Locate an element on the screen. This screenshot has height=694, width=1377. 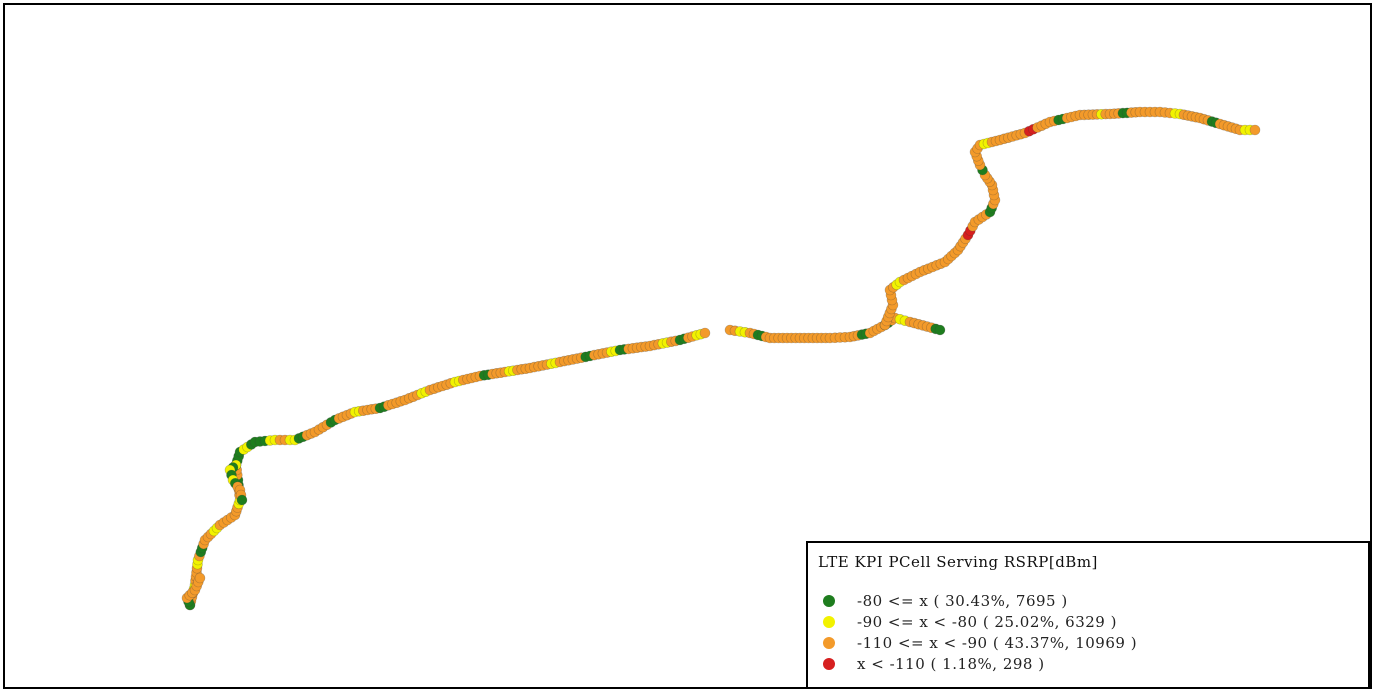
legend-label: -110 <= x < -90 ( 43.37%, 10969 ) is located at coordinates (997, 643).